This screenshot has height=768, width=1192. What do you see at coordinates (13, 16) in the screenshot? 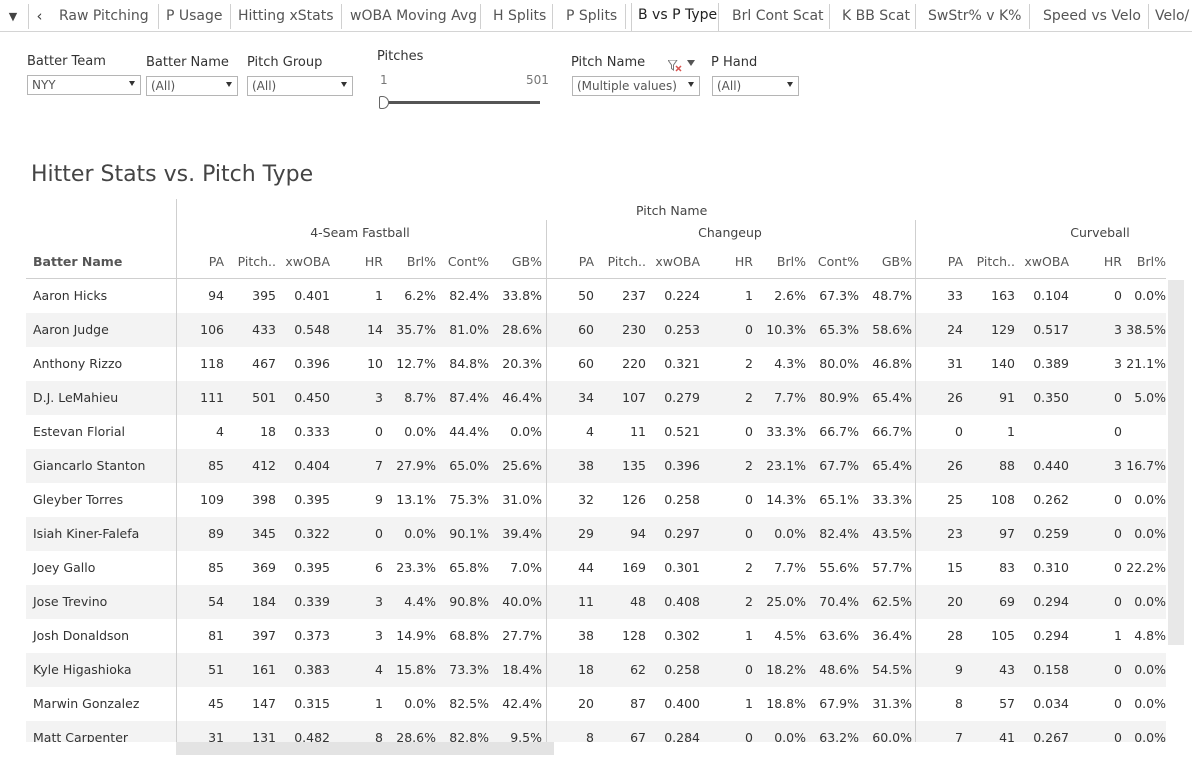
I see `tab-menu-chevron-down-icon: ▼` at bounding box center [13, 16].